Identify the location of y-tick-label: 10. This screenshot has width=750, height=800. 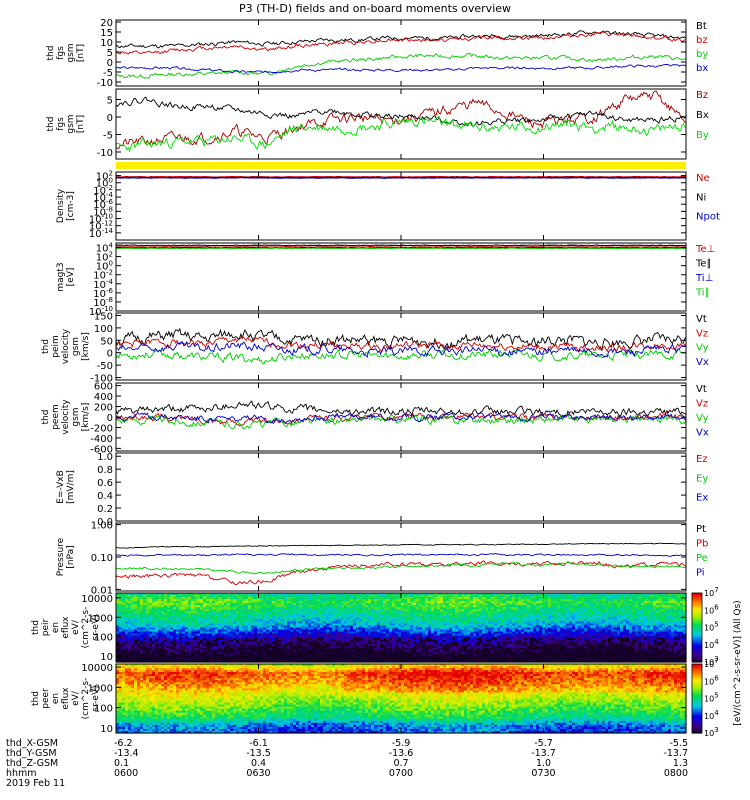
(106, 43).